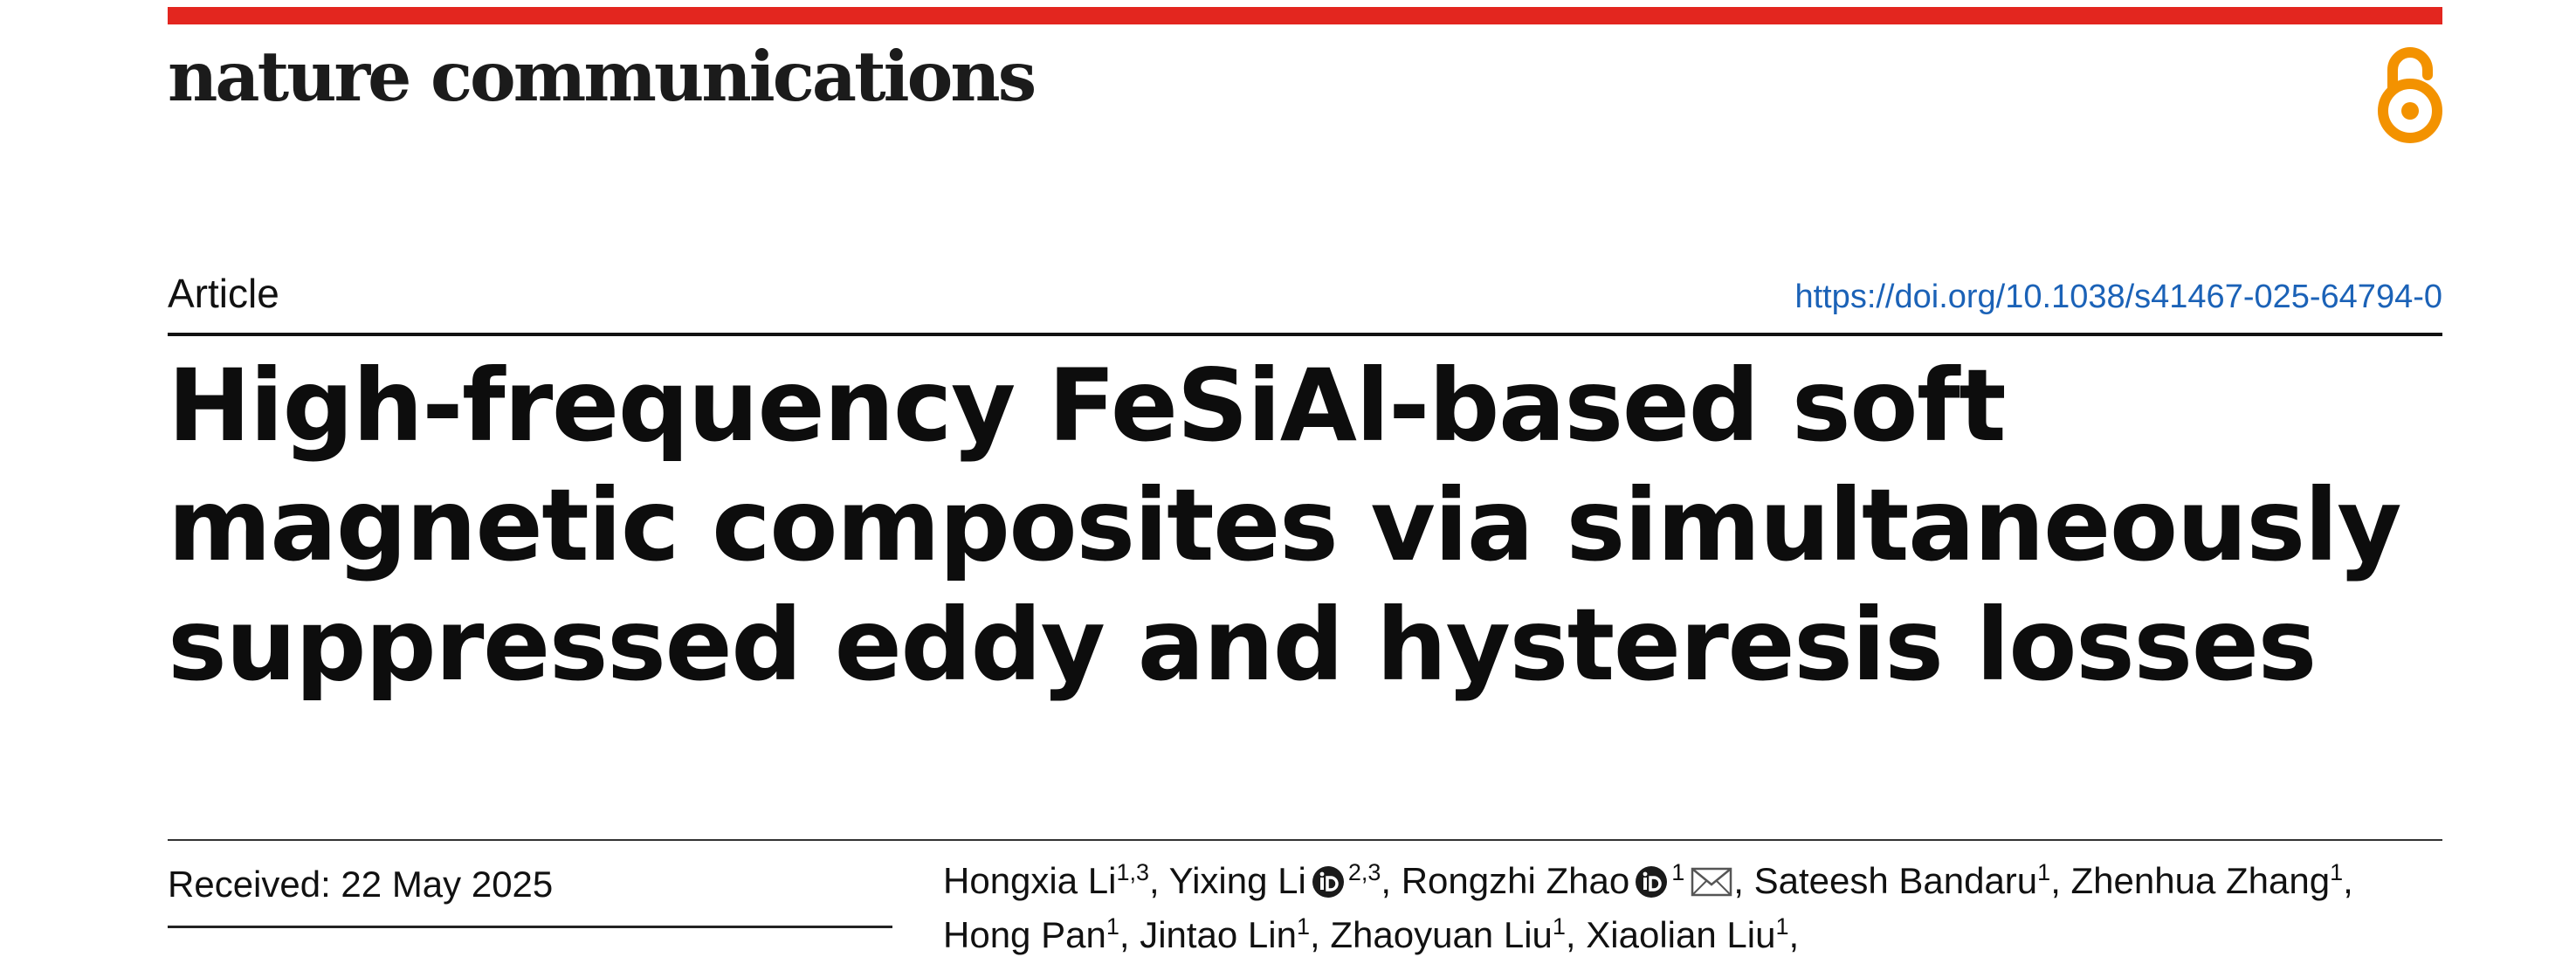 The height and width of the screenshot is (957, 2576). I want to click on author-item: Hong Pan1,, so click(1036, 935).